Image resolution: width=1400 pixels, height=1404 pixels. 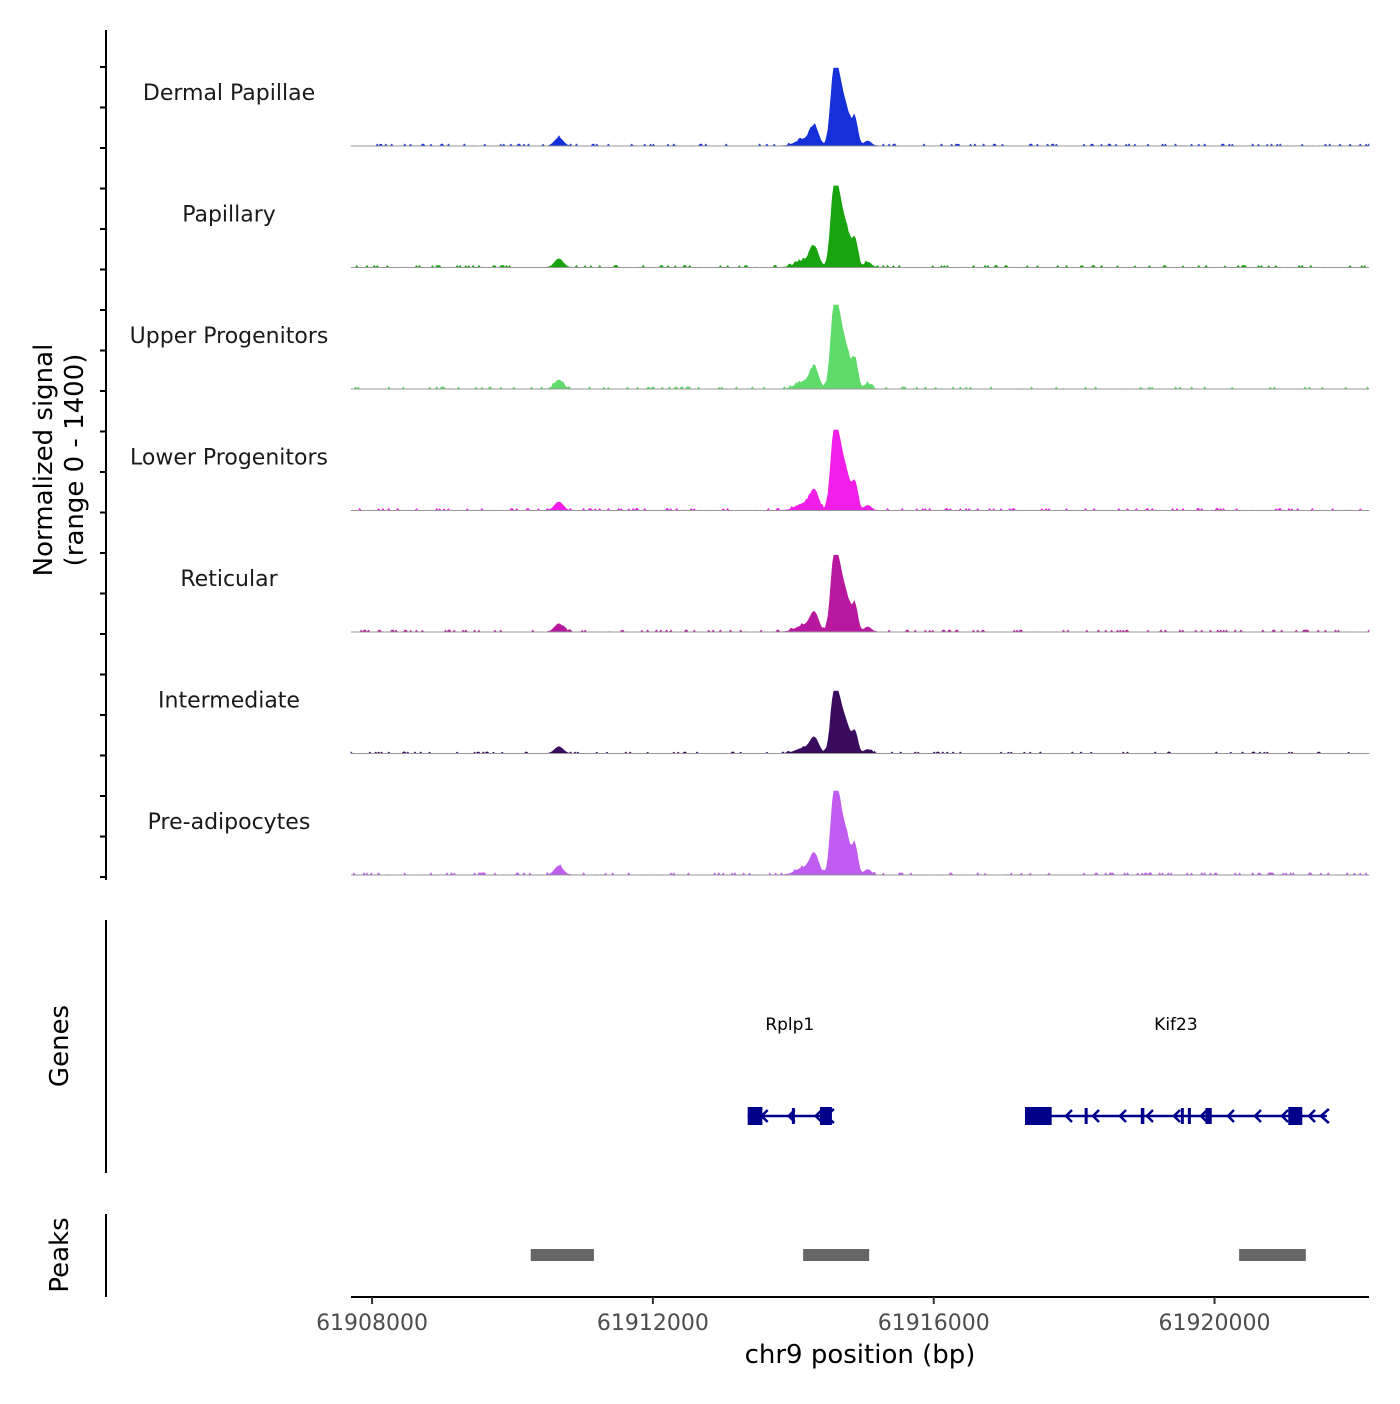 I want to click on track-reticular: Reticular, so click(x=775, y=593).